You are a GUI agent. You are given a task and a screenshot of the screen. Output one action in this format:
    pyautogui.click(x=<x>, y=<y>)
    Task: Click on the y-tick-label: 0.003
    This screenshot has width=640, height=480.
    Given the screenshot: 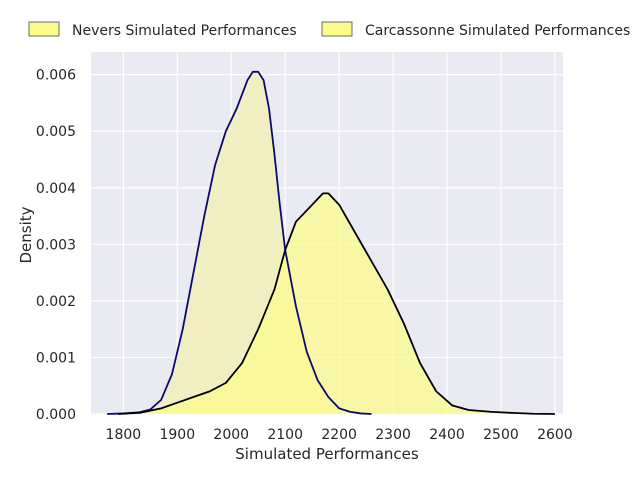 What is the action you would take?
    pyautogui.click(x=56, y=245)
    